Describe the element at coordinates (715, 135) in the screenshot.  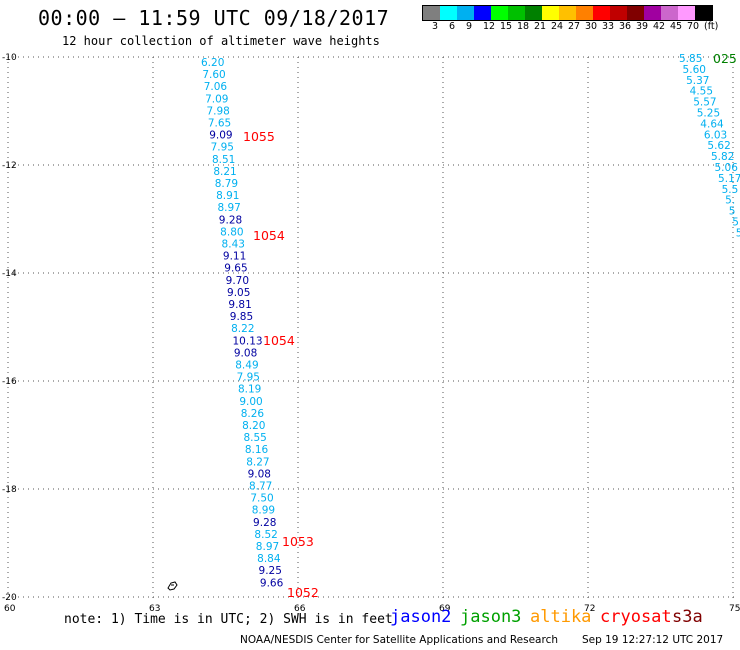
I see `wave-height-value: 6.03` at that location.